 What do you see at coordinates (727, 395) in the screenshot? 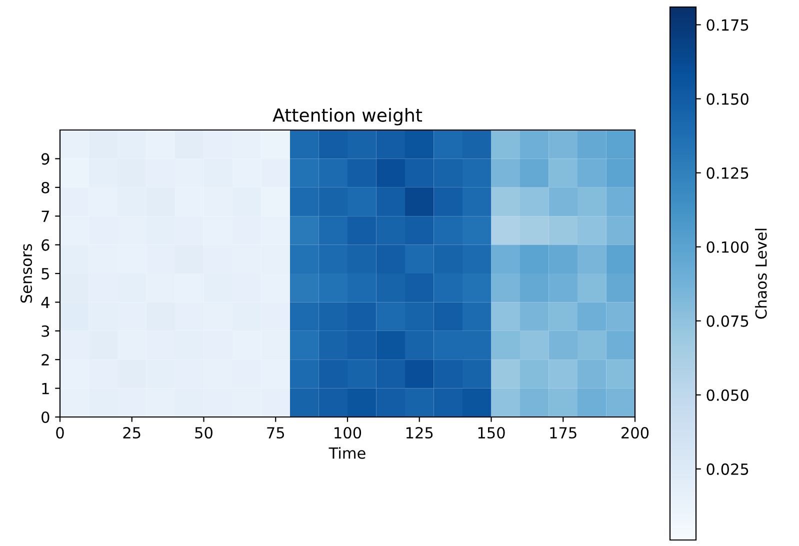
I see `color-bar-label: 0.050` at bounding box center [727, 395].